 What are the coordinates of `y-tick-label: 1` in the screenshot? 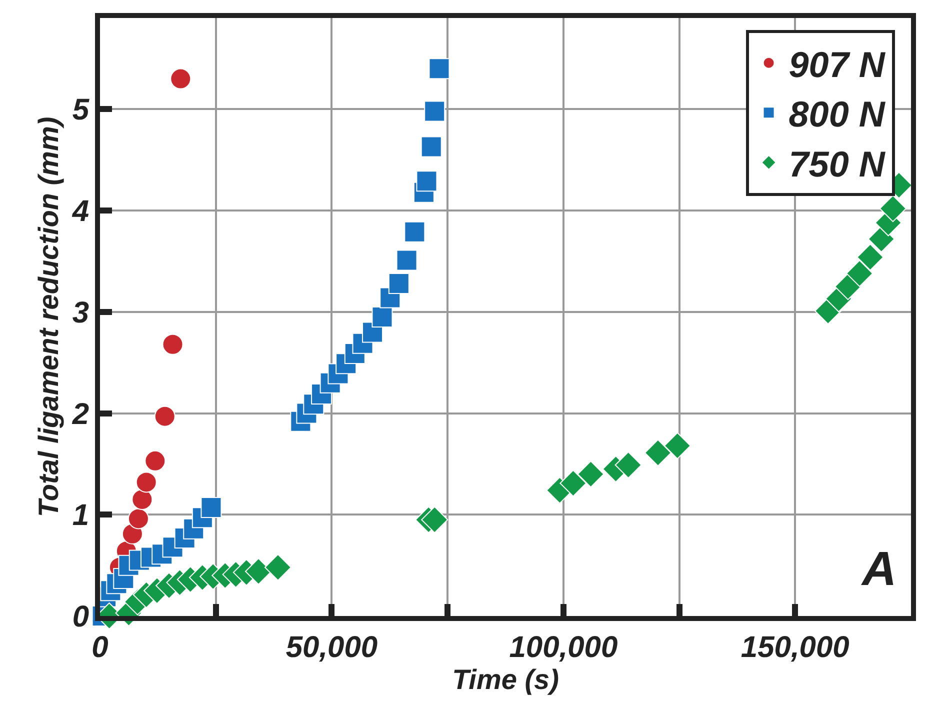 It's located at (80, 515).